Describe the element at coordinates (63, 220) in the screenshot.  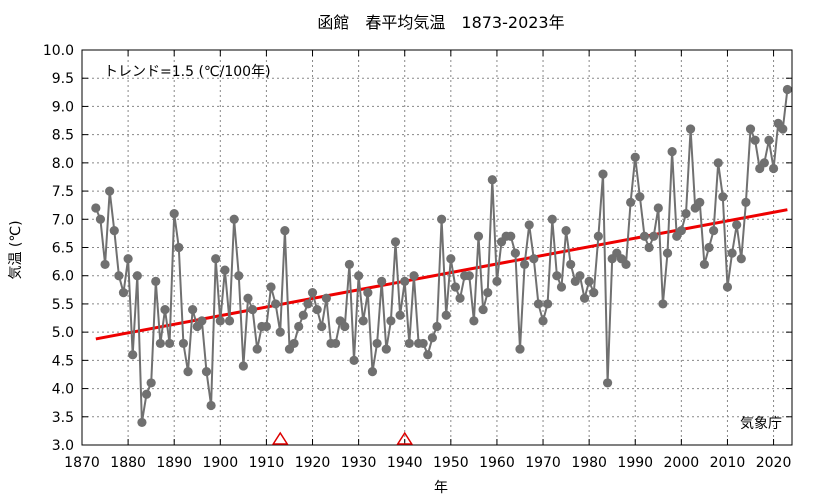
I see `y-tick-label: 7.0` at that location.